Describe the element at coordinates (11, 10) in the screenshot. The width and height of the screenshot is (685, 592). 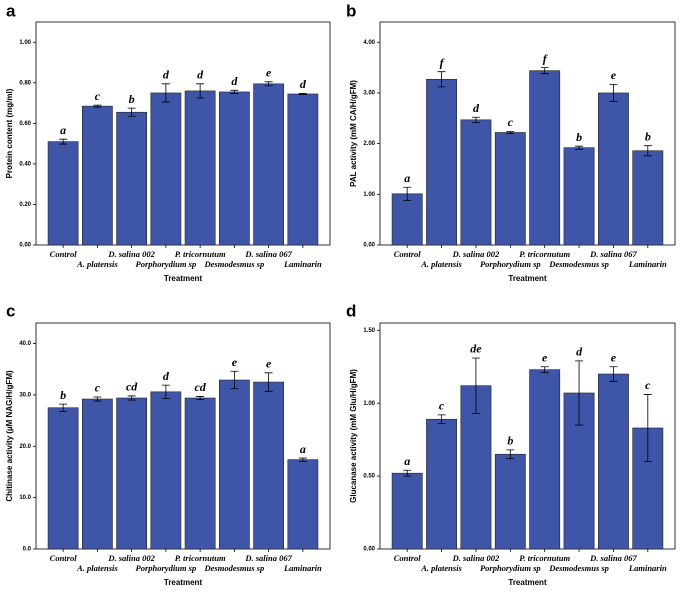
I see `panel-label: a` at that location.